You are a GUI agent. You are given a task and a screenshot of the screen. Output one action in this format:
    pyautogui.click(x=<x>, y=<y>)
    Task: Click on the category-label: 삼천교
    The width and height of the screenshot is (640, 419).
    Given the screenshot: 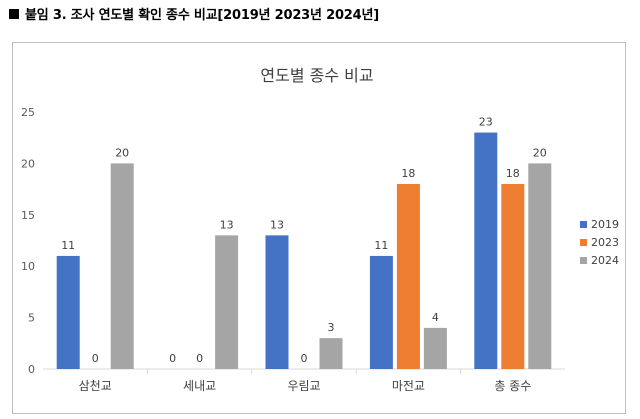 What is the action you would take?
    pyautogui.click(x=95, y=385)
    